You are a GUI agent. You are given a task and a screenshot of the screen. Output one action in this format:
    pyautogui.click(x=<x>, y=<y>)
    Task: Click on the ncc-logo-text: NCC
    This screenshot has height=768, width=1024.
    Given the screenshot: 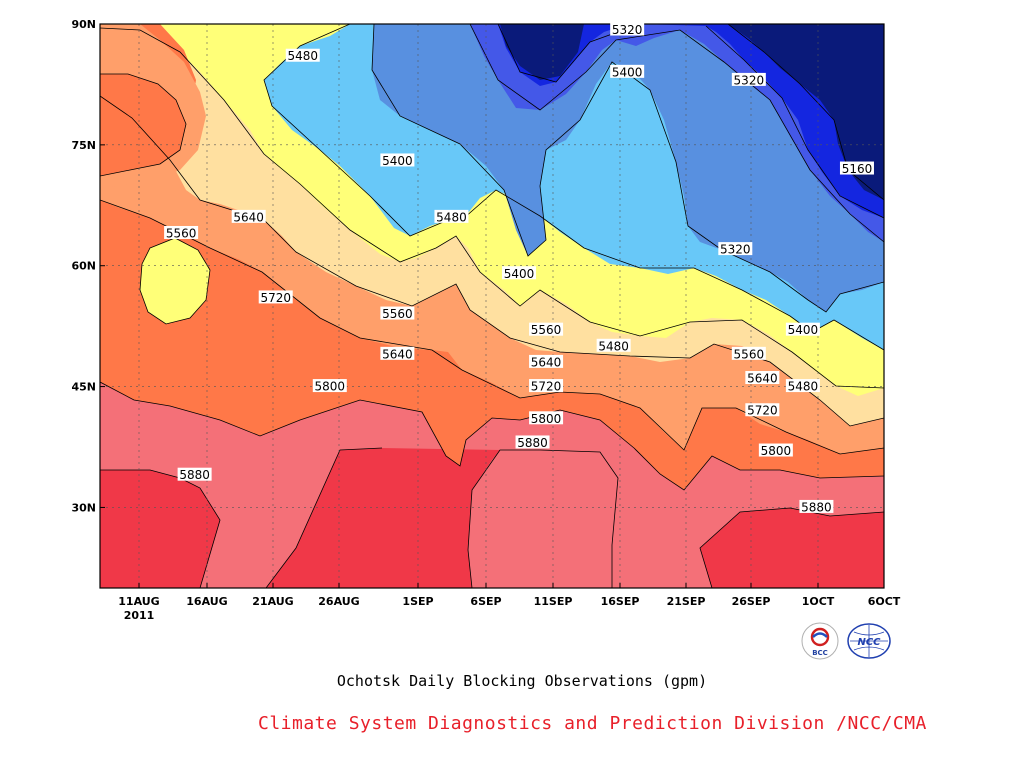 What is the action you would take?
    pyautogui.click(x=869, y=642)
    